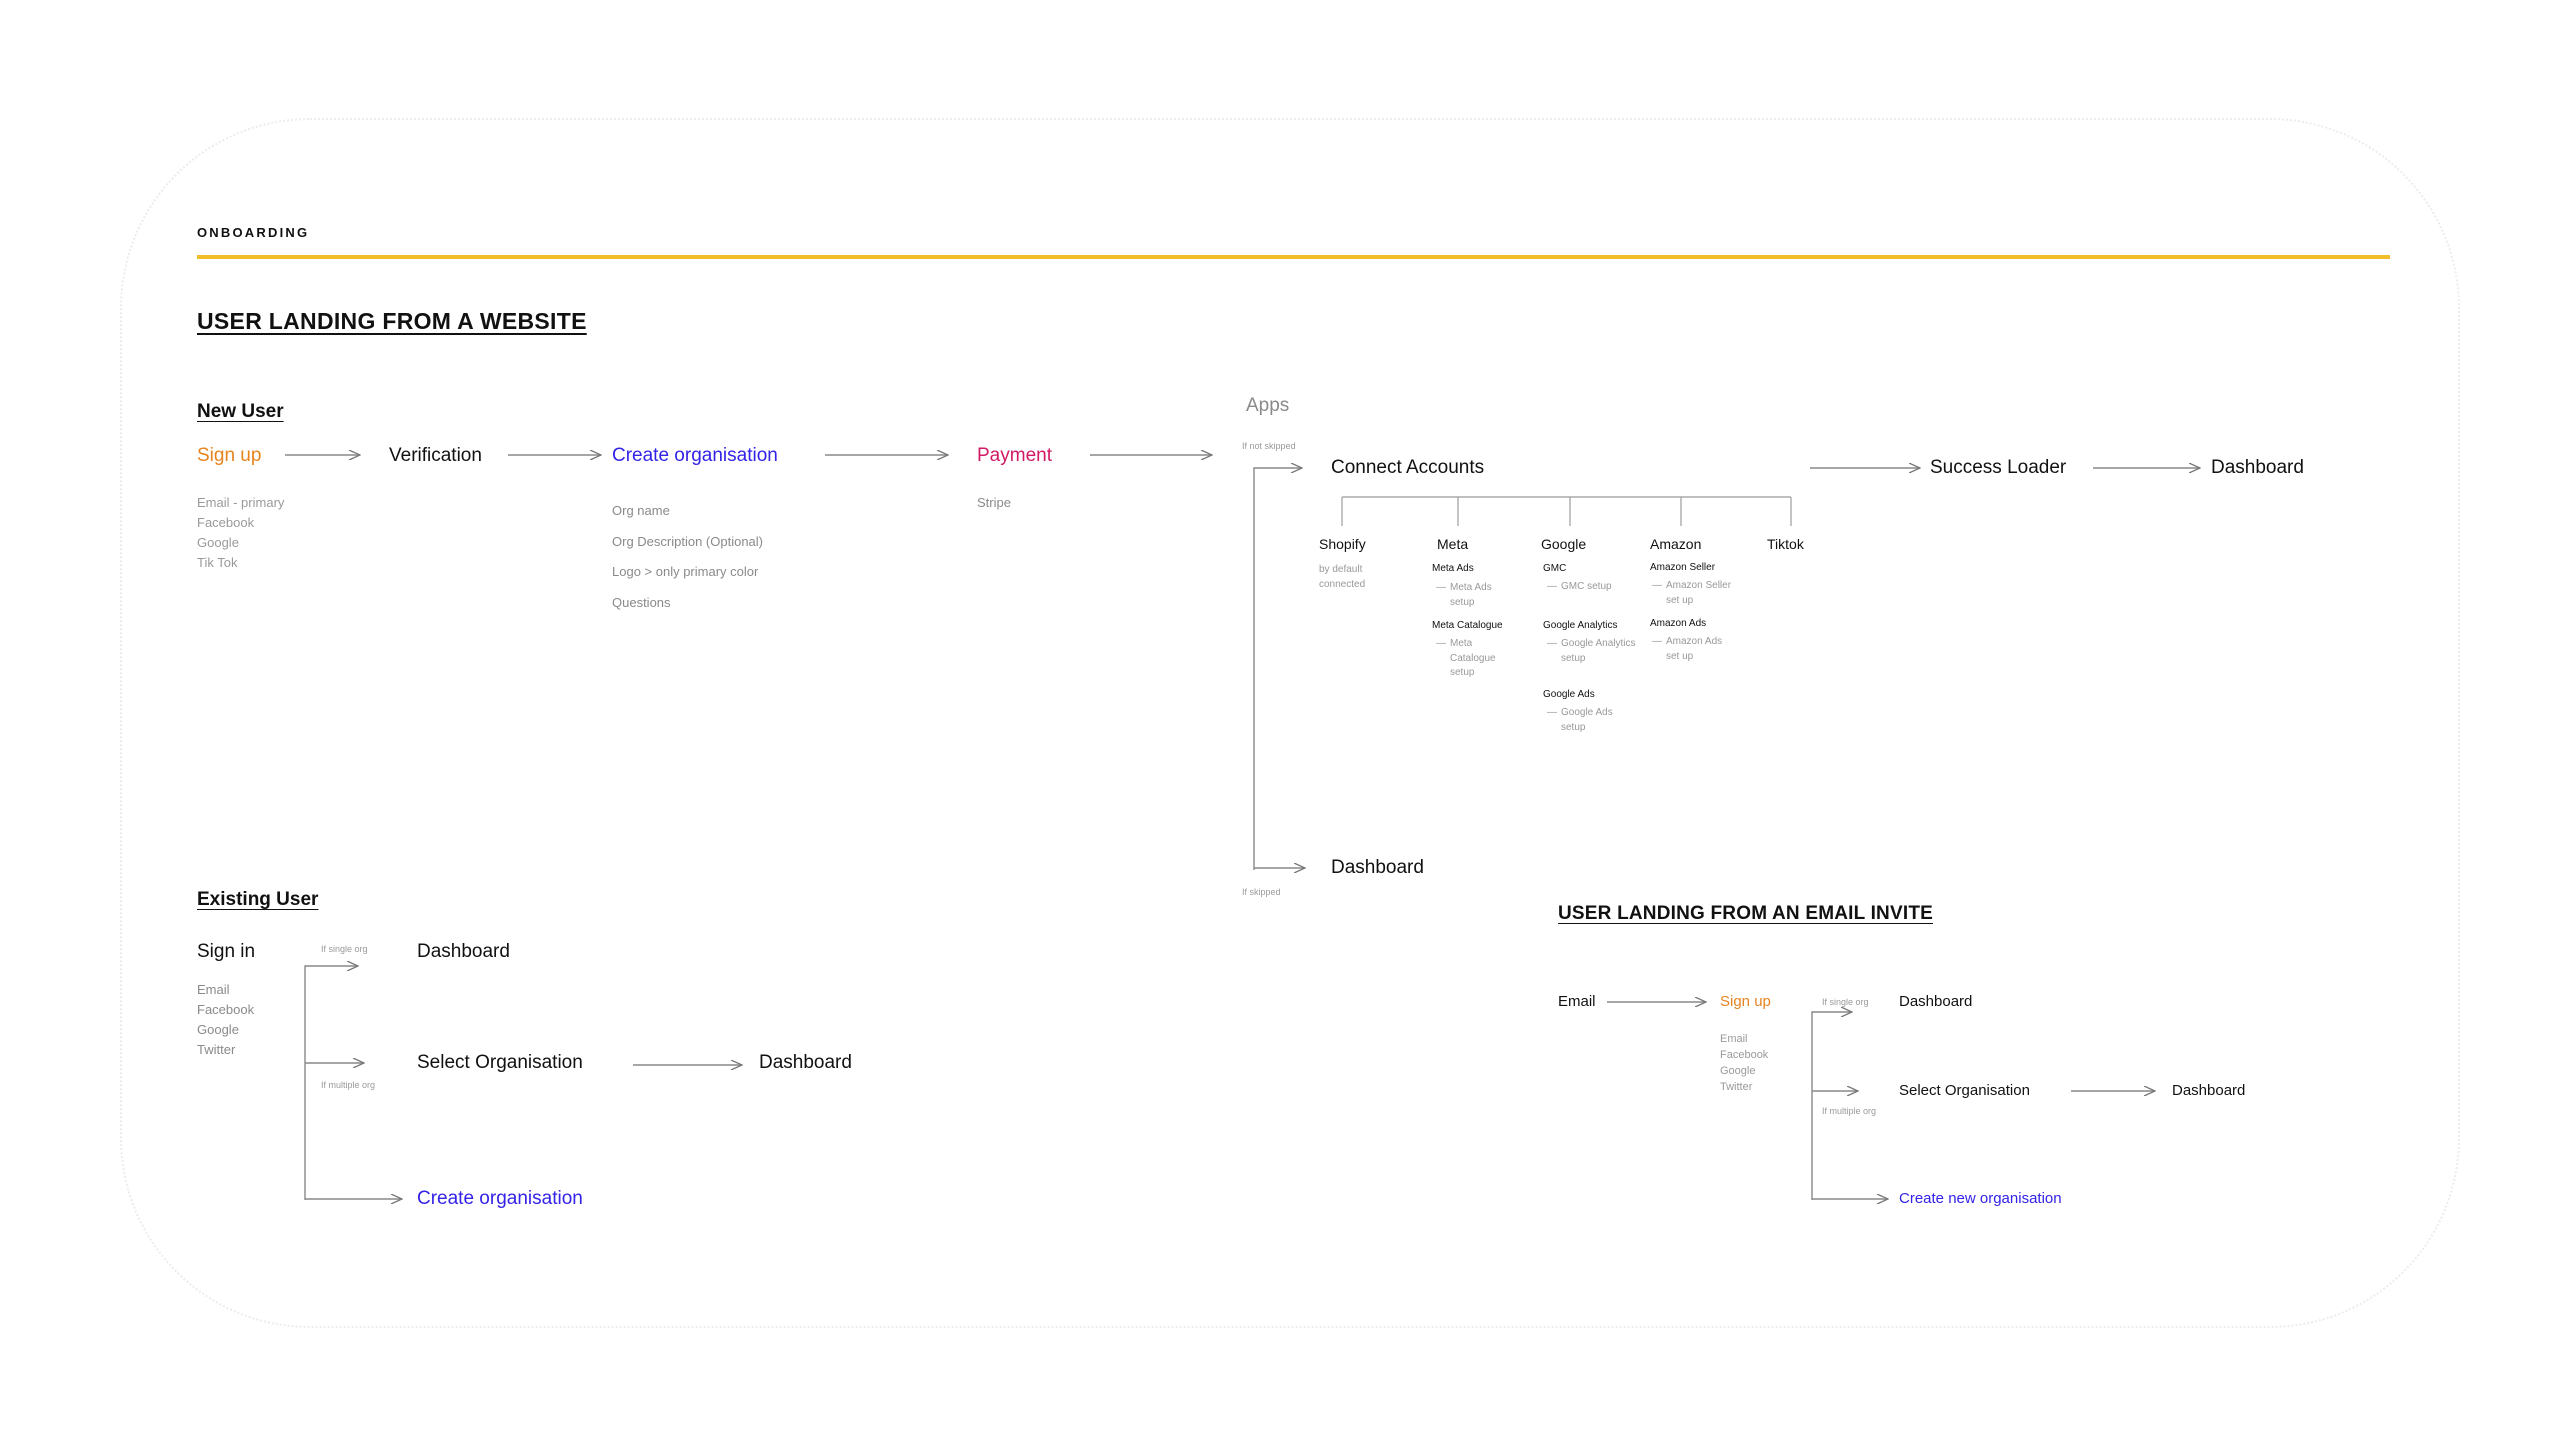  I want to click on branch-invite-single, so click(1831, 1106).